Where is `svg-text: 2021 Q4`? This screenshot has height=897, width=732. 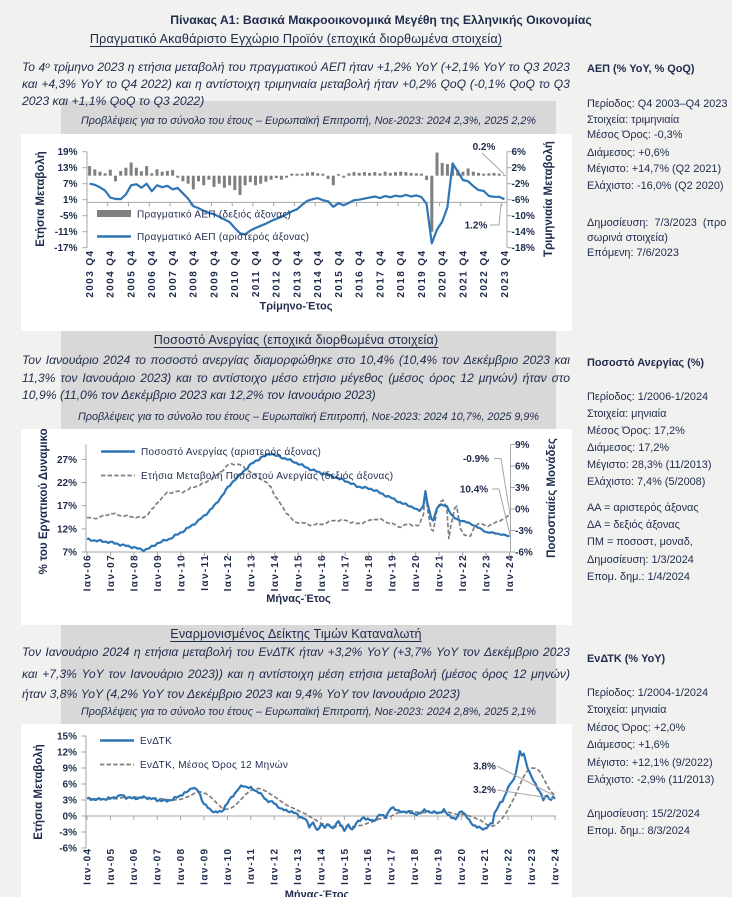 svg-text: 2021 Q4 is located at coordinates (463, 274).